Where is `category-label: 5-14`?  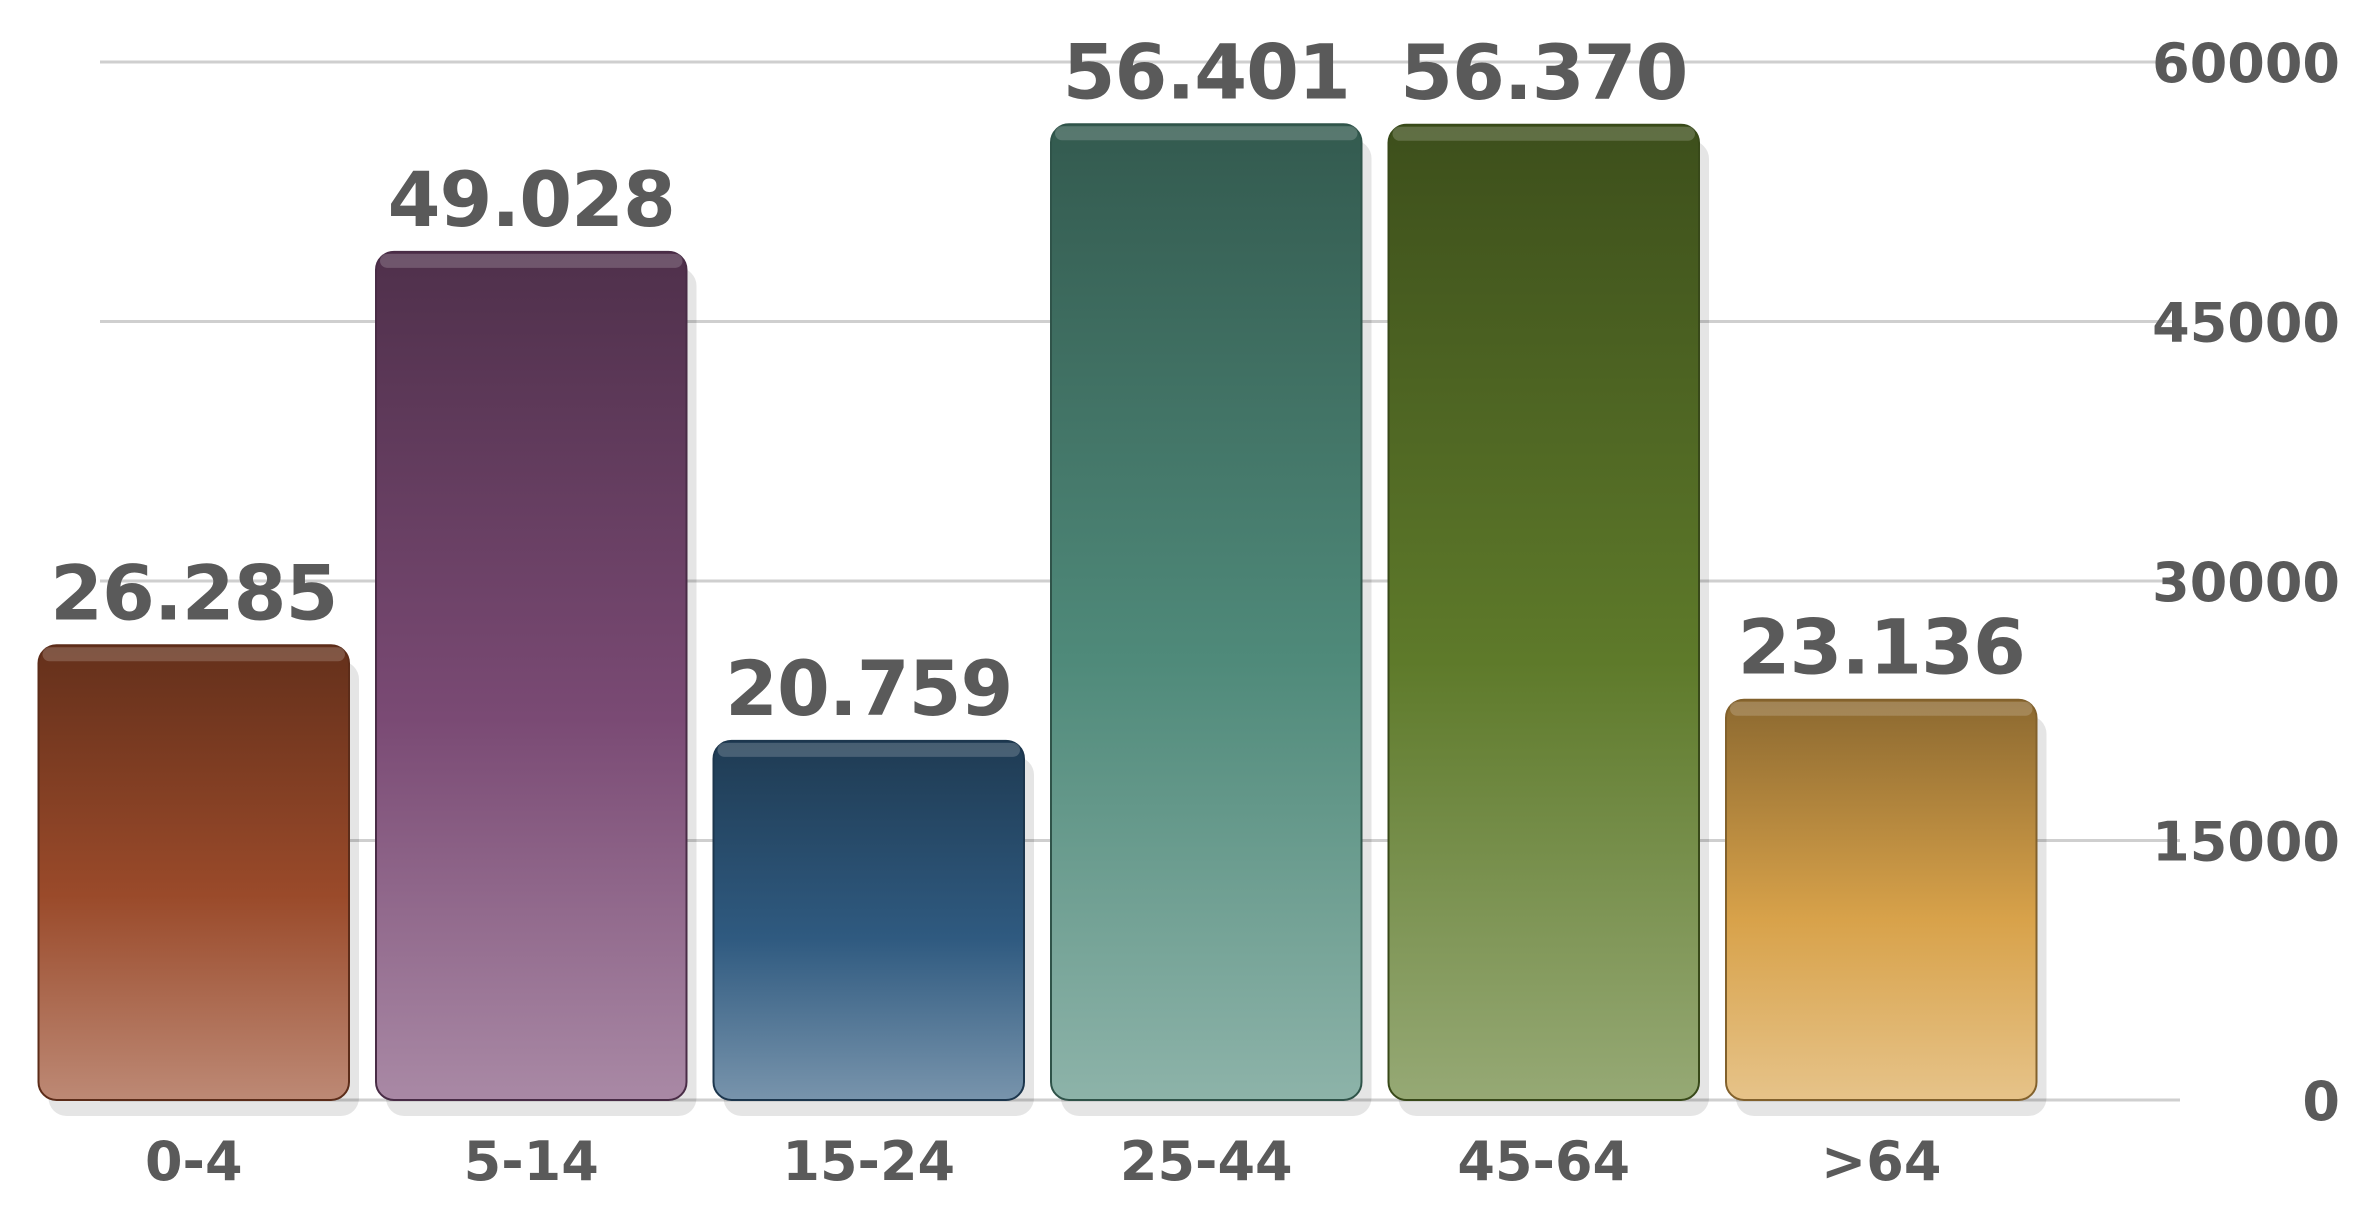
category-label: 5-14 is located at coordinates (531, 1161).